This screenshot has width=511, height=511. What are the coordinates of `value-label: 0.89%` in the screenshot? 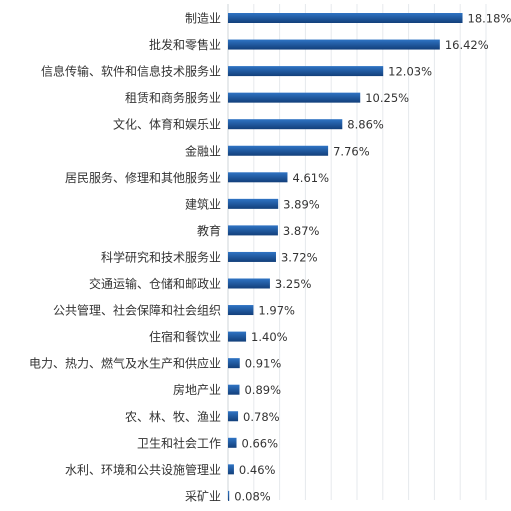 It's located at (262, 390).